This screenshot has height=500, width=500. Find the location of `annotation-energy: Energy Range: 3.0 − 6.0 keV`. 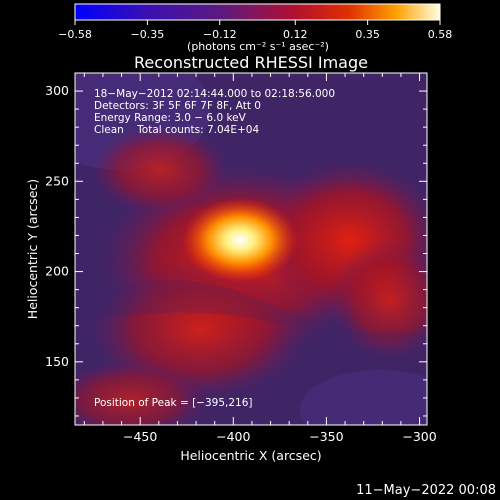

annotation-energy: Energy Range: 3.0 − 6.0 keV is located at coordinates (170, 118).